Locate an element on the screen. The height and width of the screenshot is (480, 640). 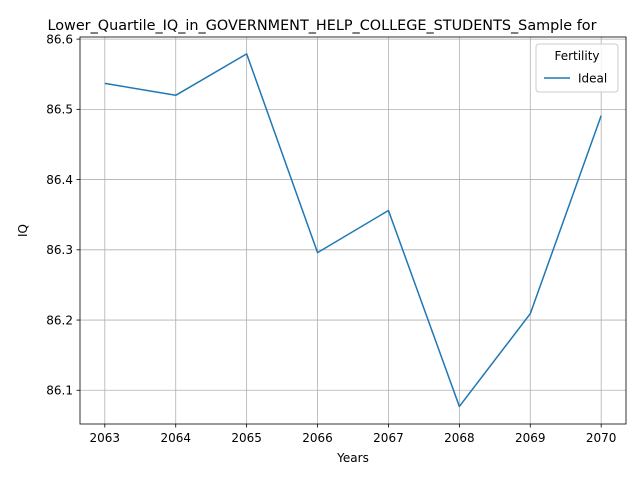
y-tick-label: 86.4 is located at coordinates (59, 180).